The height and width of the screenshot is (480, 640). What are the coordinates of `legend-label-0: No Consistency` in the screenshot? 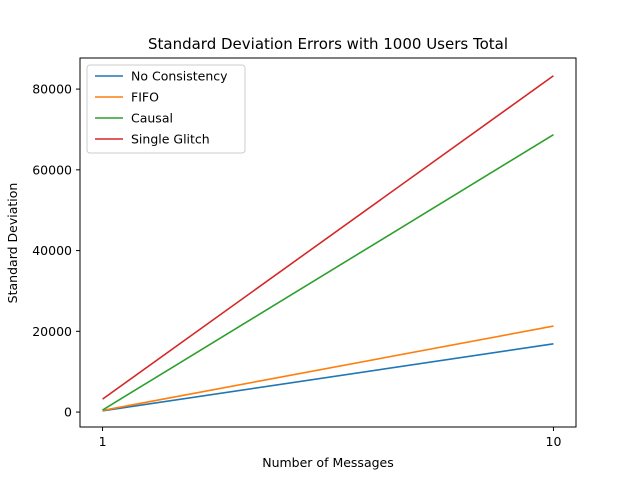 It's located at (179, 76).